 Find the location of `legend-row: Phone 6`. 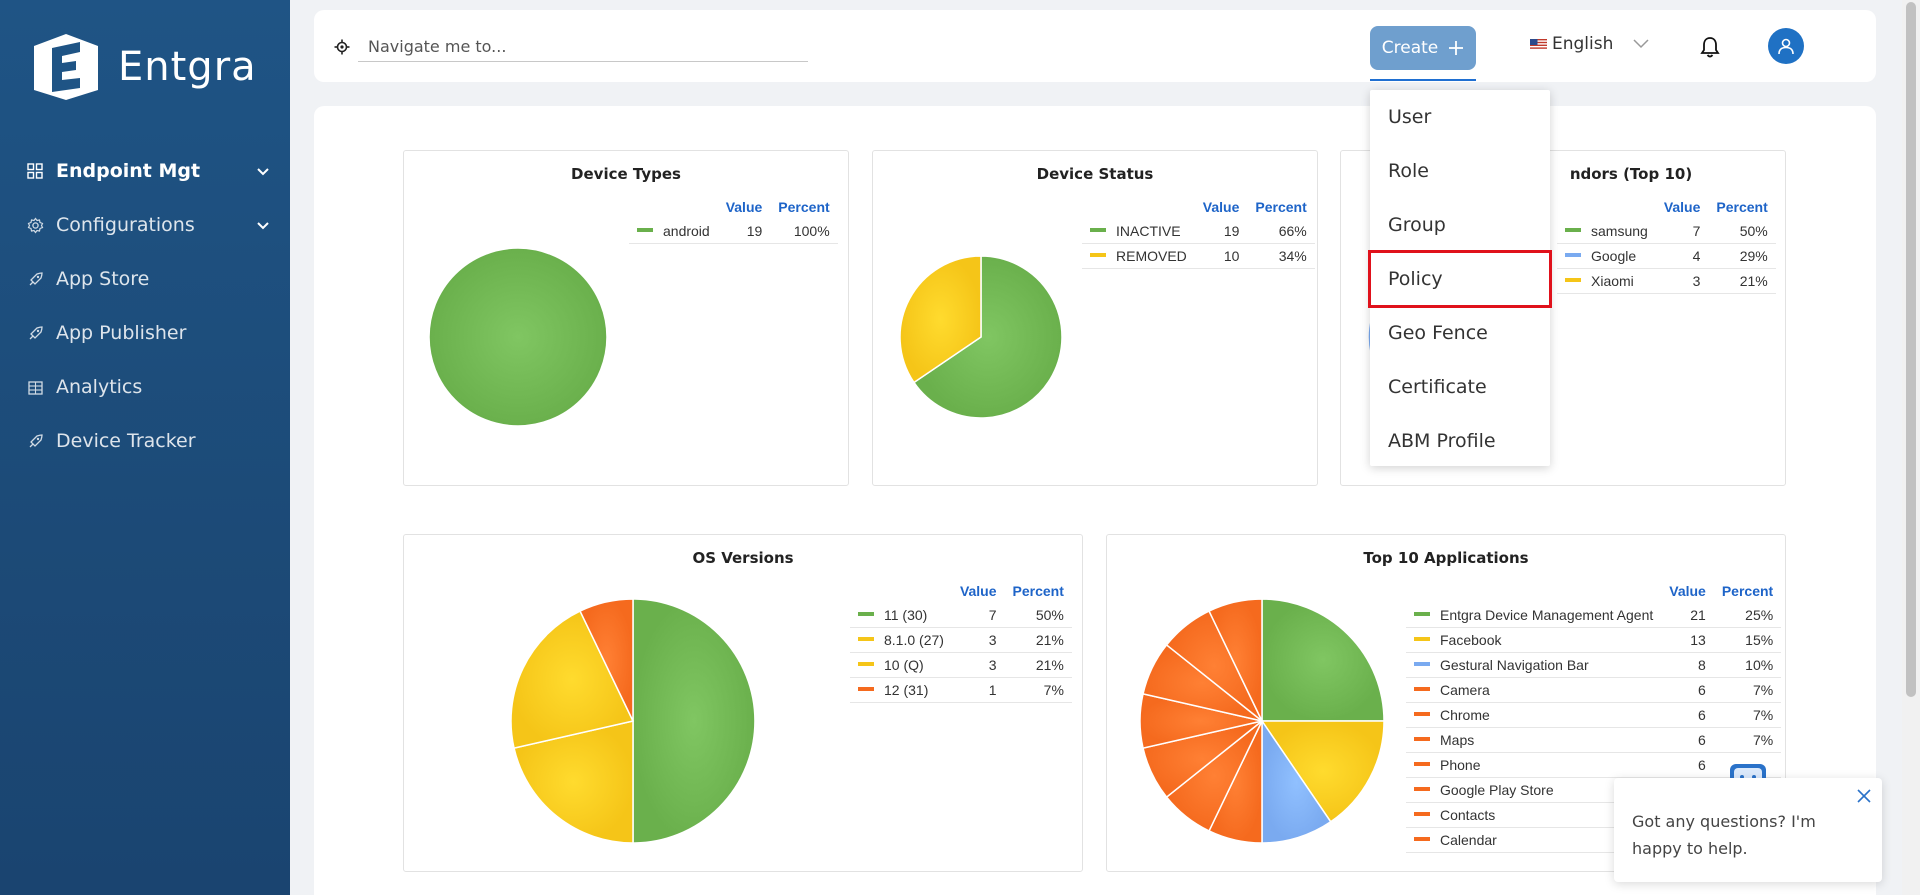

legend-row: Phone 6 is located at coordinates (1594, 765).